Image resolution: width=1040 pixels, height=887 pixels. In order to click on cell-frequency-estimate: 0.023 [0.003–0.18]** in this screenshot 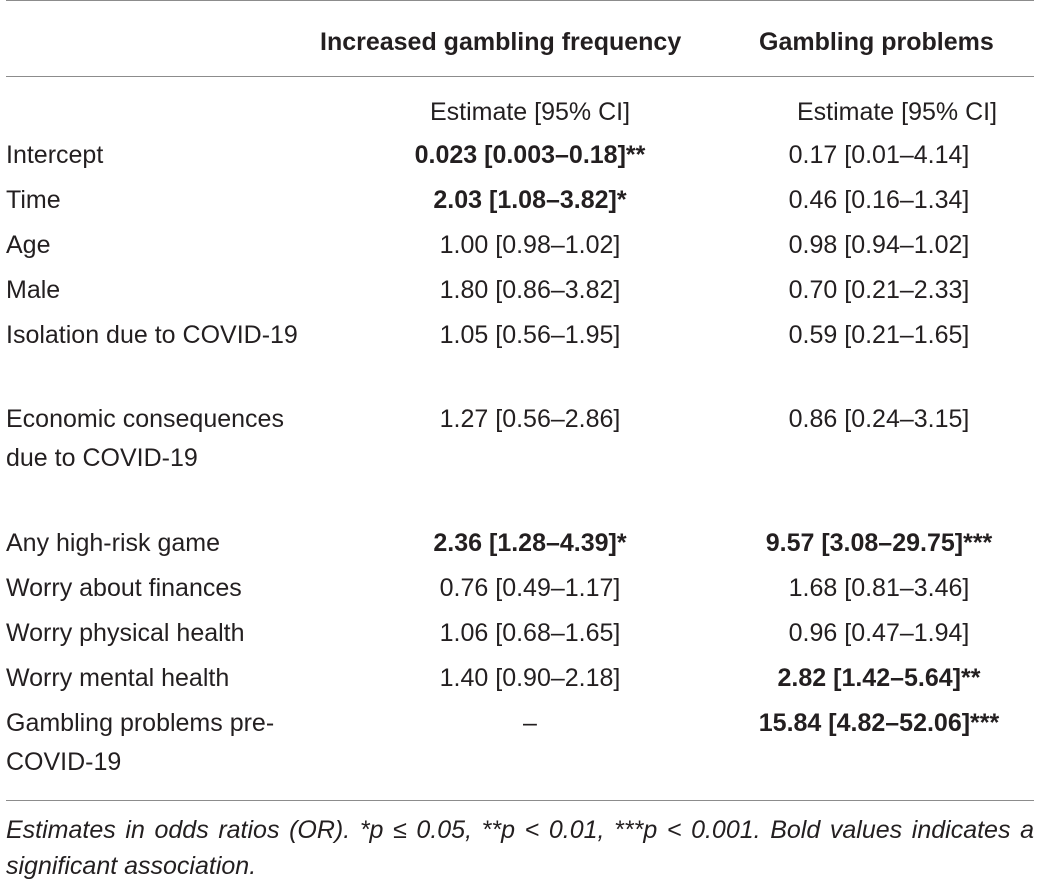, I will do `click(530, 155)`.